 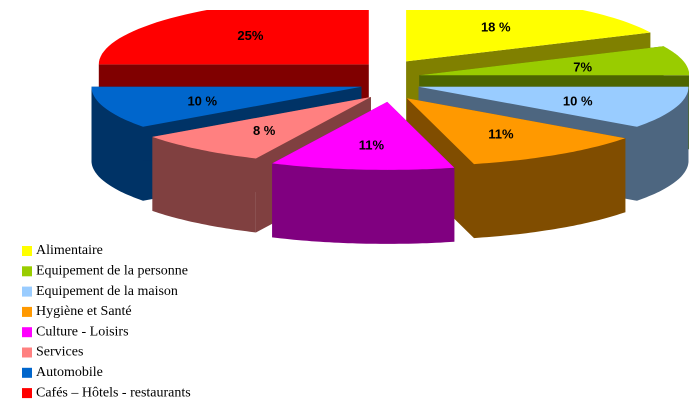 I want to click on legend-label: Equipement de la maison, so click(x=107, y=291).